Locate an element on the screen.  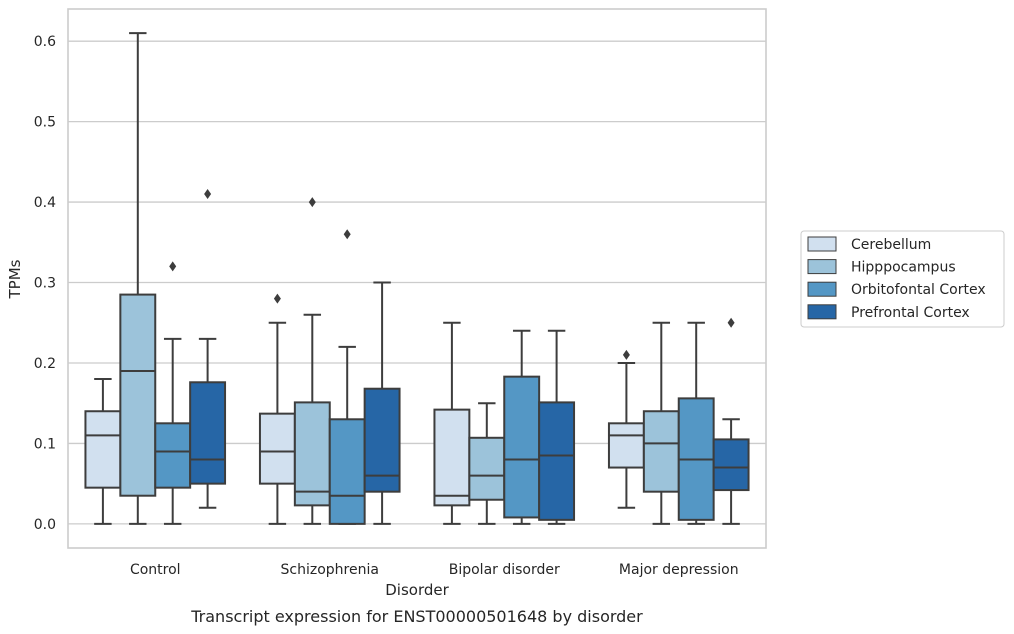
y-tick-label: 0.4 is located at coordinates (45, 203).